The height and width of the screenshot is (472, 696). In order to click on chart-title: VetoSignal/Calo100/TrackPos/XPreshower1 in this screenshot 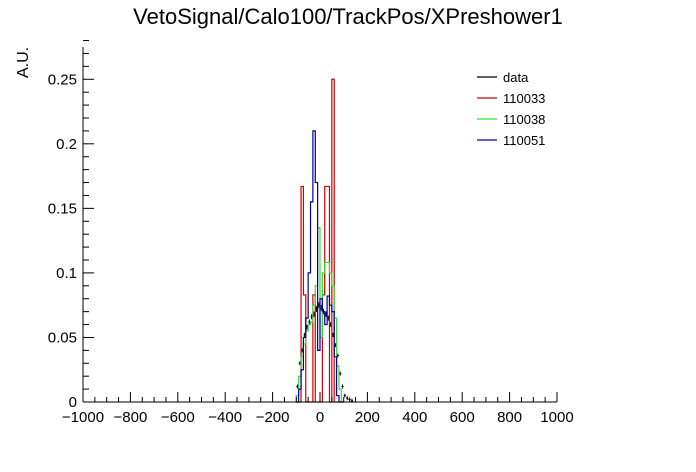, I will do `click(348, 16)`.